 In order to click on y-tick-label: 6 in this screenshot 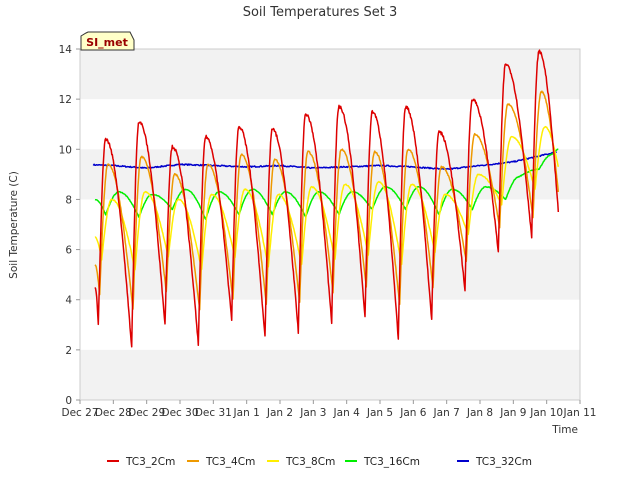, I will do `click(68, 251)`.